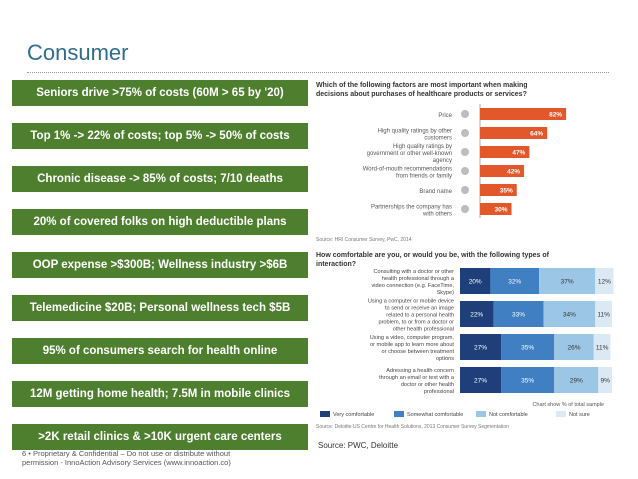 The height and width of the screenshot is (479, 638). What do you see at coordinates (506, 191) in the screenshot?
I see `chart1-value-label: 35%` at bounding box center [506, 191].